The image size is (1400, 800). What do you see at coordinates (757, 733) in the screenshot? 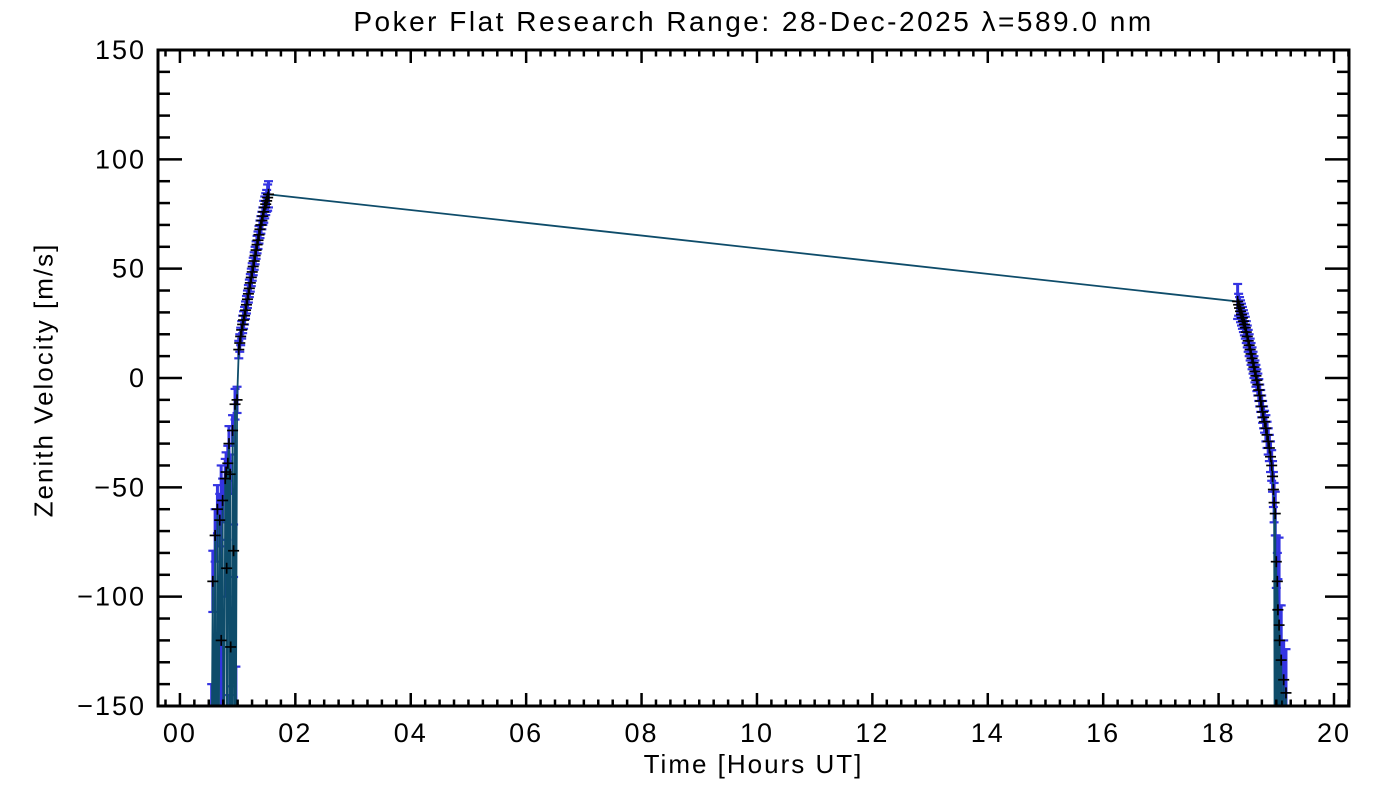
I see `x-tick-label: 10` at bounding box center [757, 733].